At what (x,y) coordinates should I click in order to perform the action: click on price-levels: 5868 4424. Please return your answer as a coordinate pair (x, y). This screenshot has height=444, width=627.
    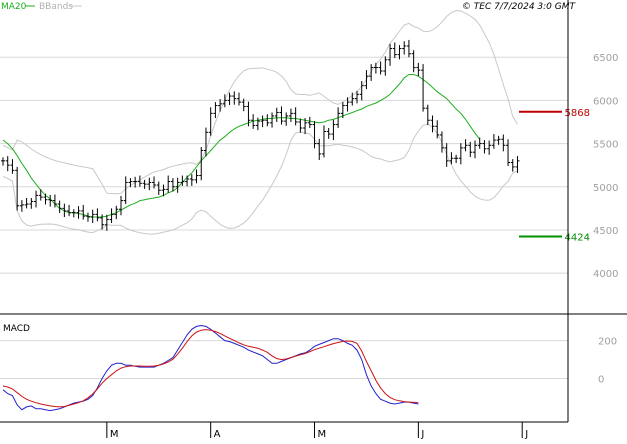
    Looking at the image, I should click on (554, 176).